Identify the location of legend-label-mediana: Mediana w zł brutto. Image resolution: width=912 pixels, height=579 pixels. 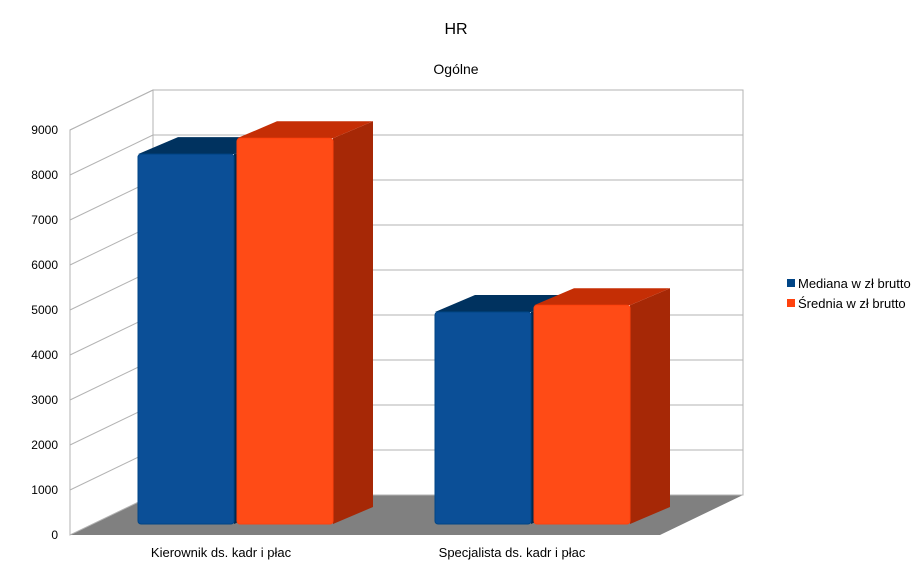
(854, 283).